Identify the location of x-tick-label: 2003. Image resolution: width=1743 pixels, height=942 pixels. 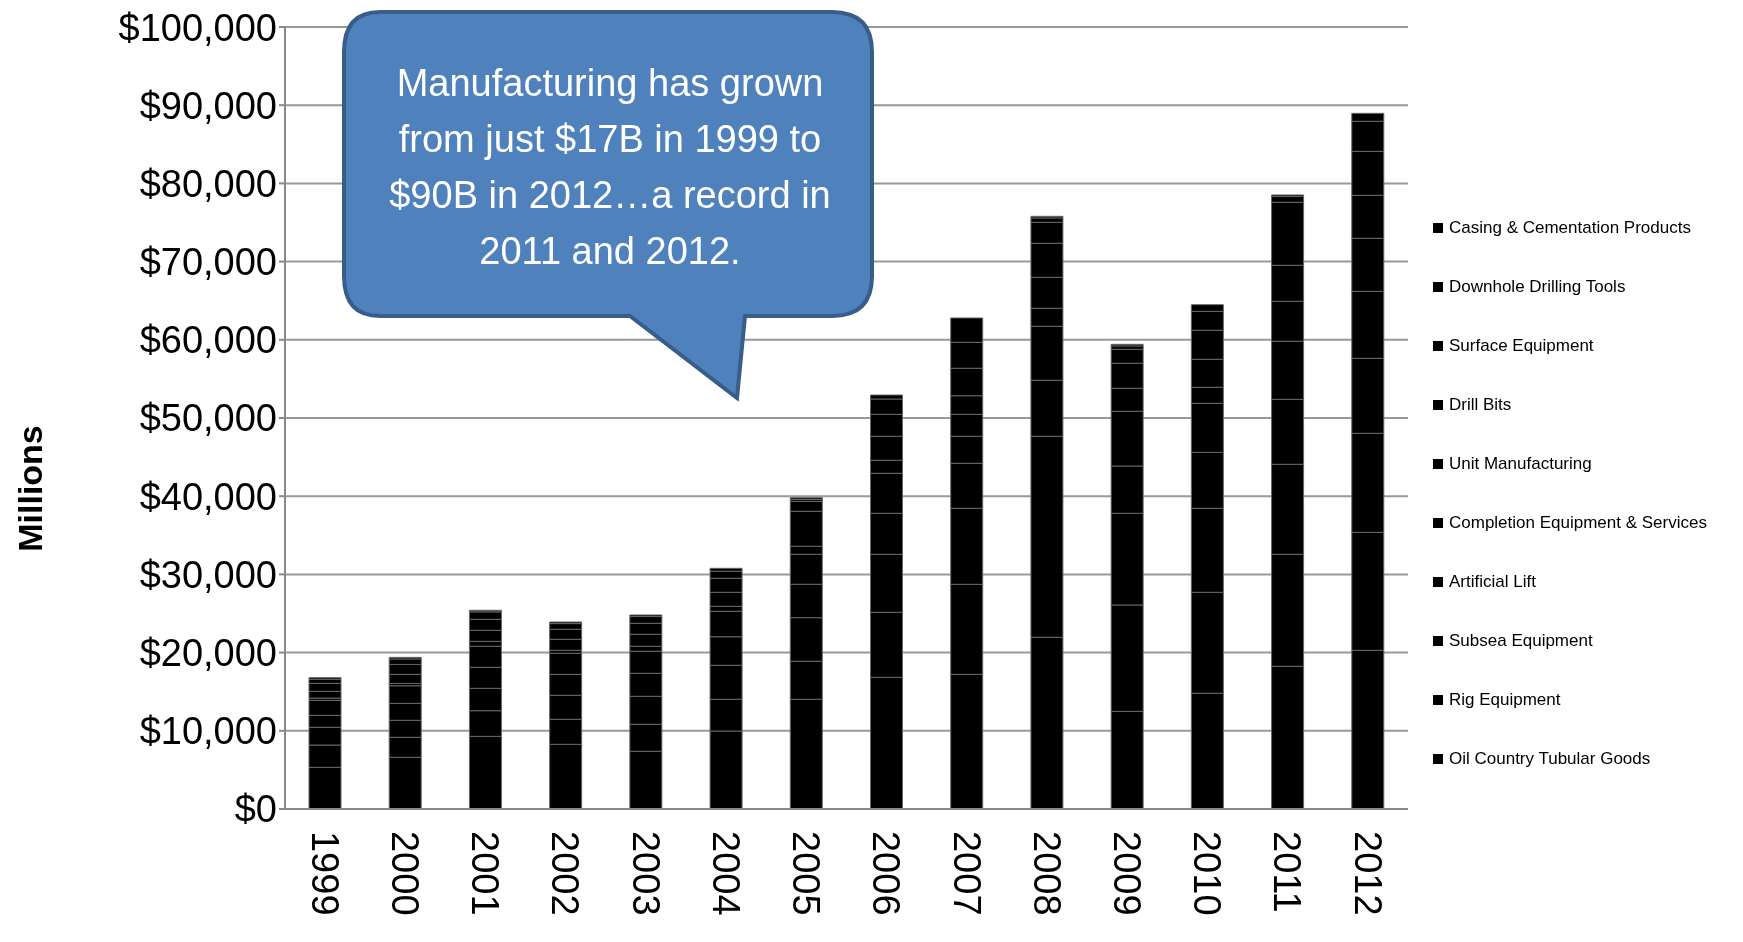
(645, 873).